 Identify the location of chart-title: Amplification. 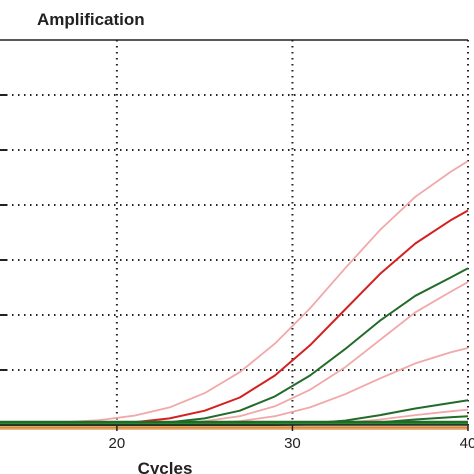
(91, 19).